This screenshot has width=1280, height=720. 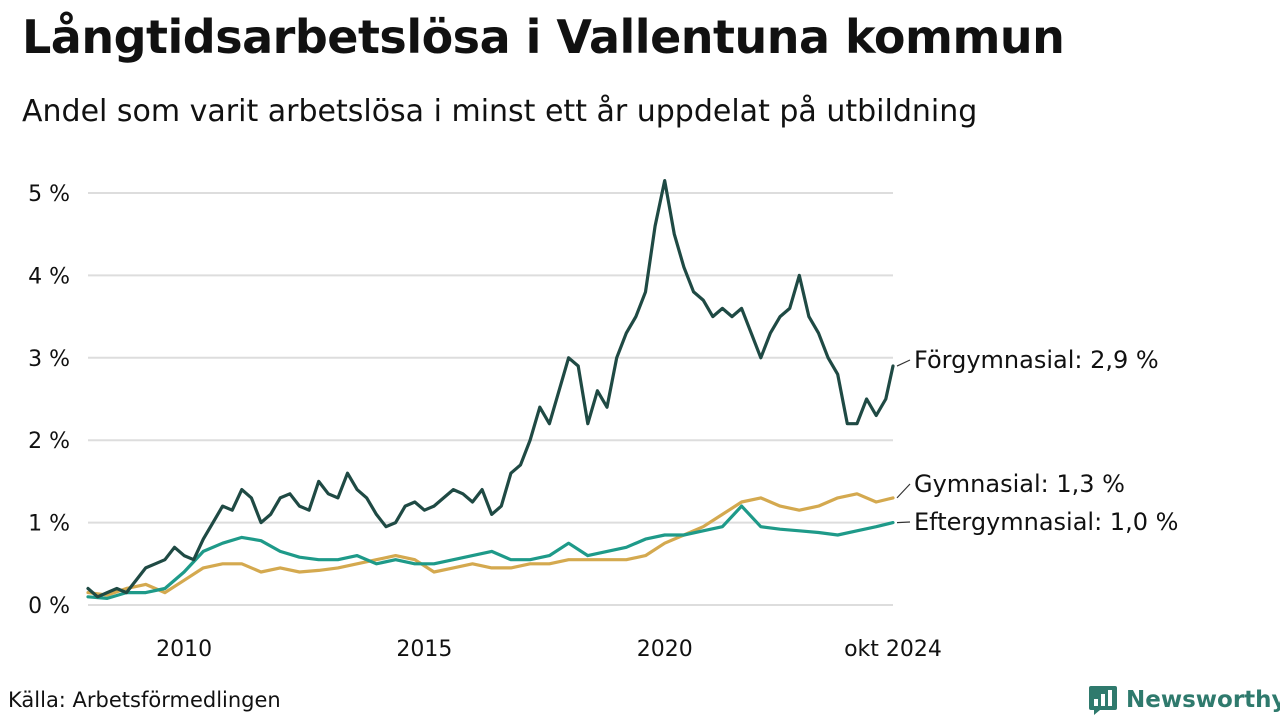 I want to click on x-tick-label: 2010, so click(x=184, y=649).